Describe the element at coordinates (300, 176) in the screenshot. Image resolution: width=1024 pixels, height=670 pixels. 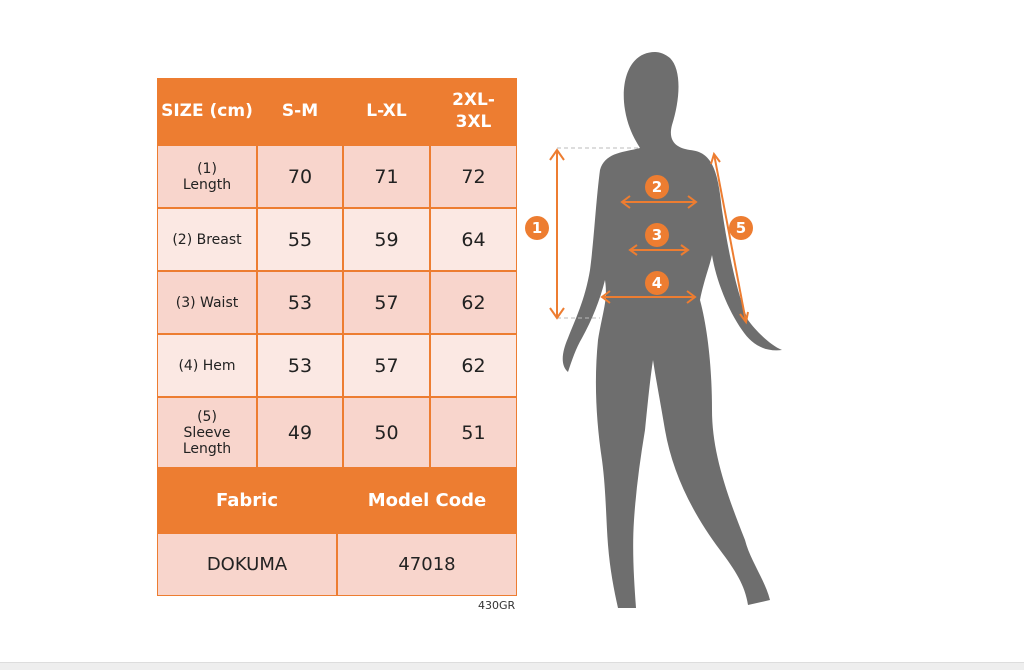
I see `size-value: 70` at that location.